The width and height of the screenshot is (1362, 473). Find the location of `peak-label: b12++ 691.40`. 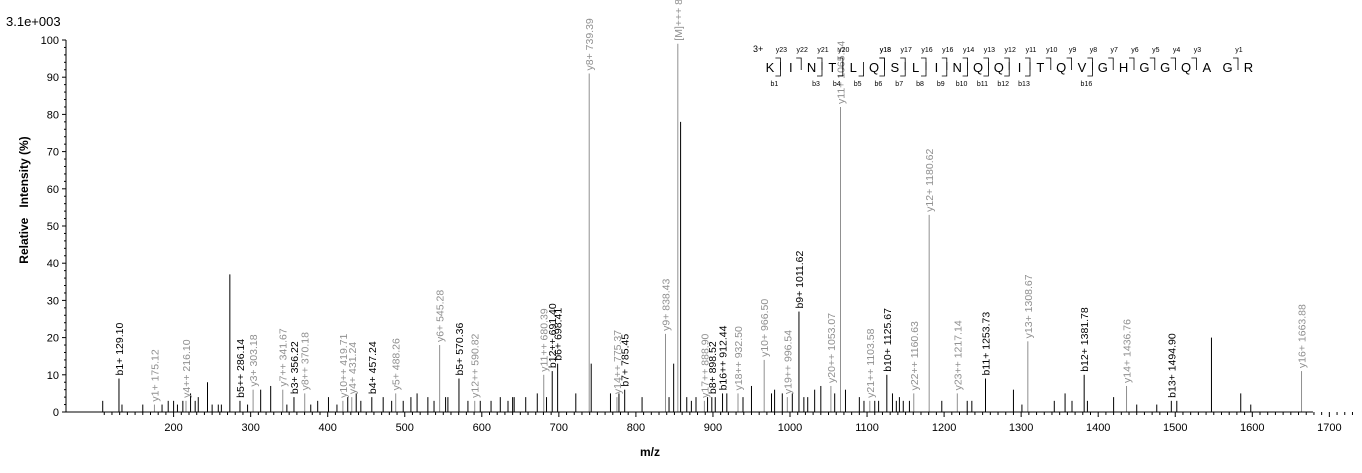

peak-label: b12++ 691.40 is located at coordinates (553, 335).